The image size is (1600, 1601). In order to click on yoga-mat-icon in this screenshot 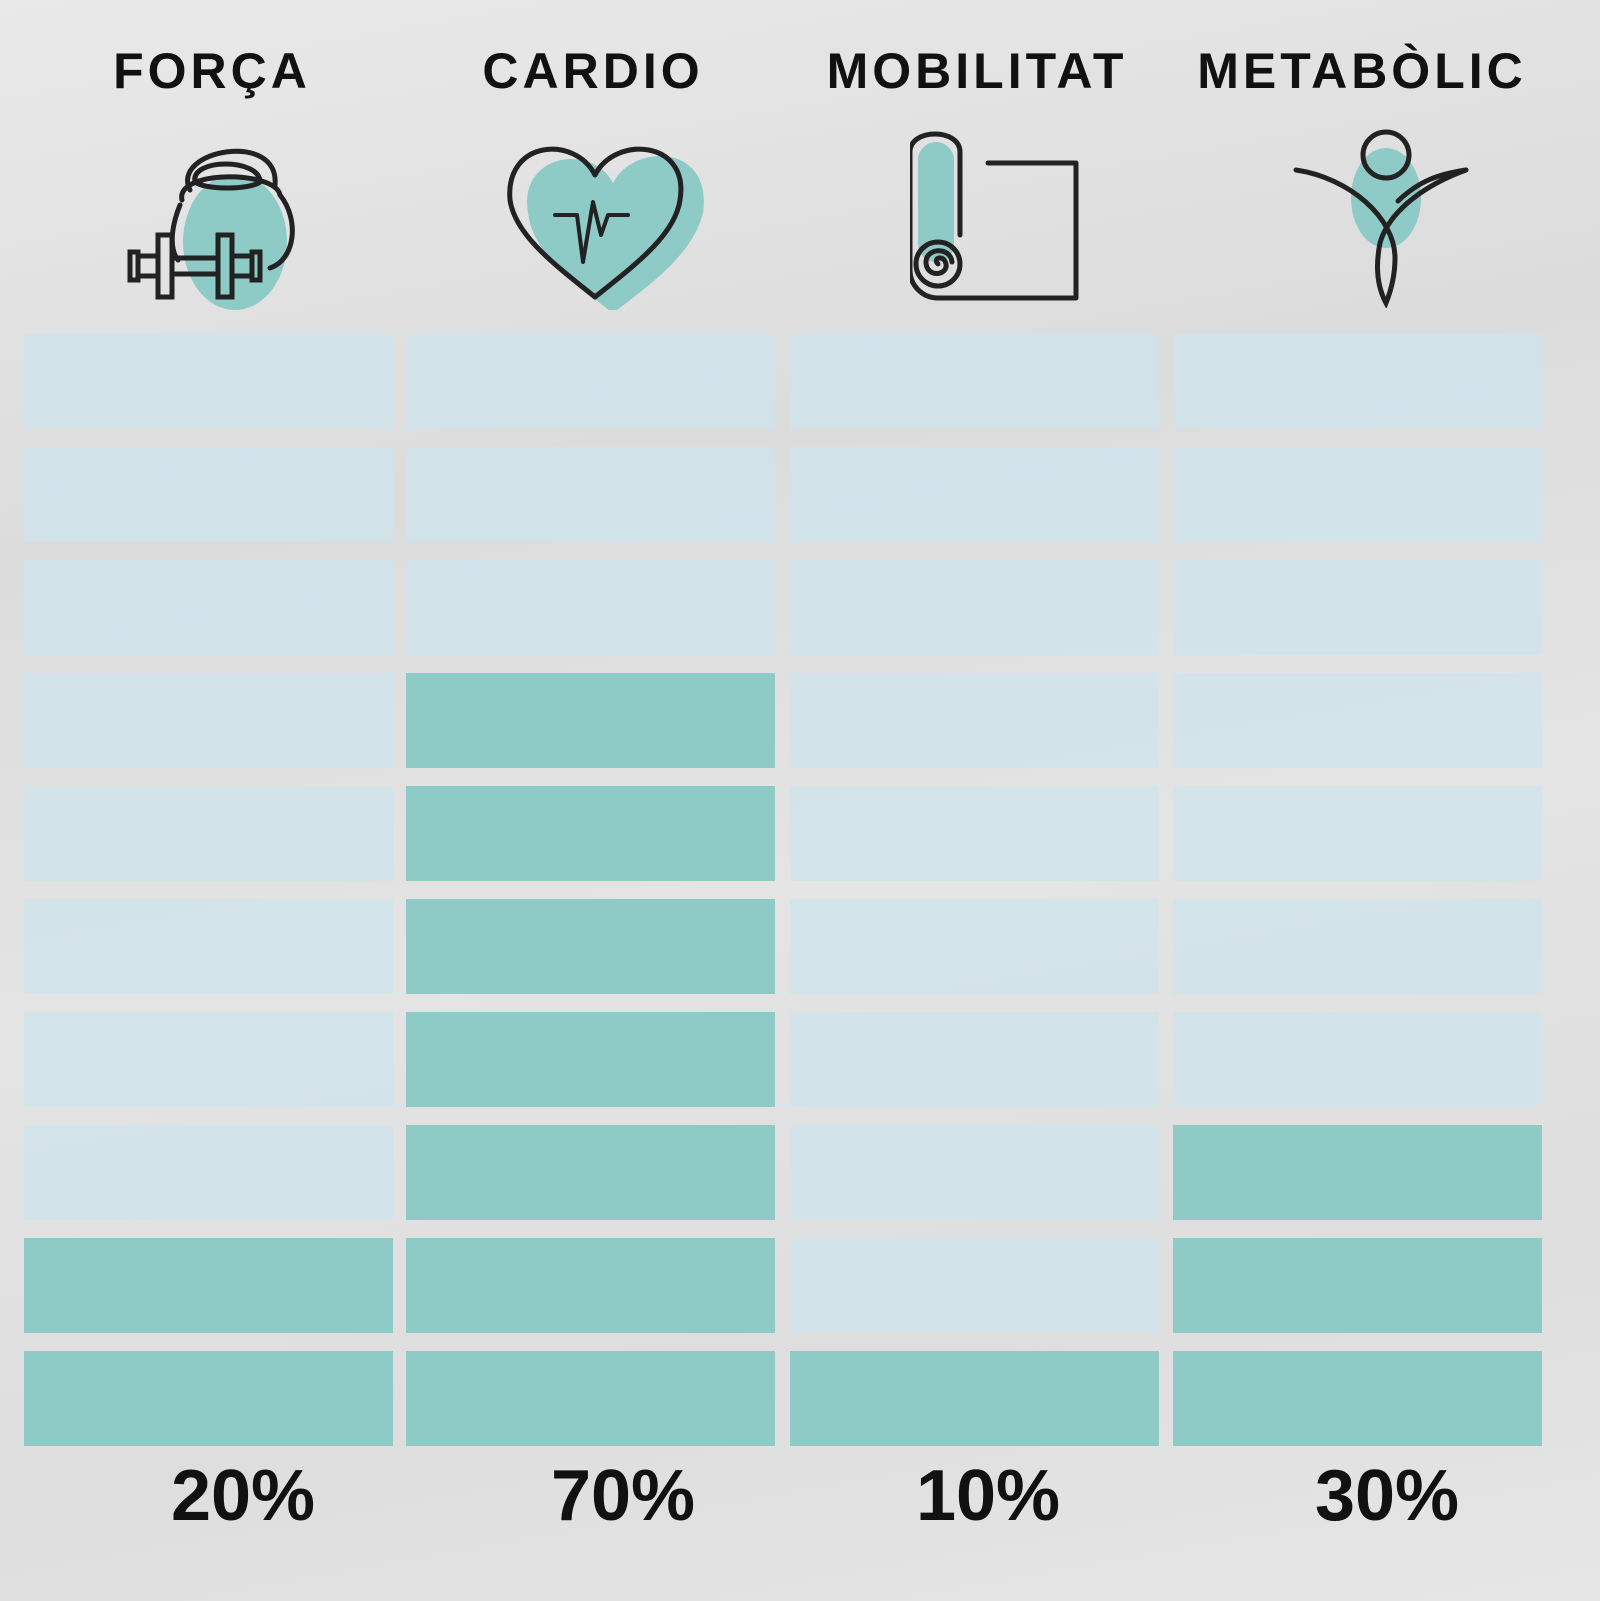, I will do `click(994, 216)`.